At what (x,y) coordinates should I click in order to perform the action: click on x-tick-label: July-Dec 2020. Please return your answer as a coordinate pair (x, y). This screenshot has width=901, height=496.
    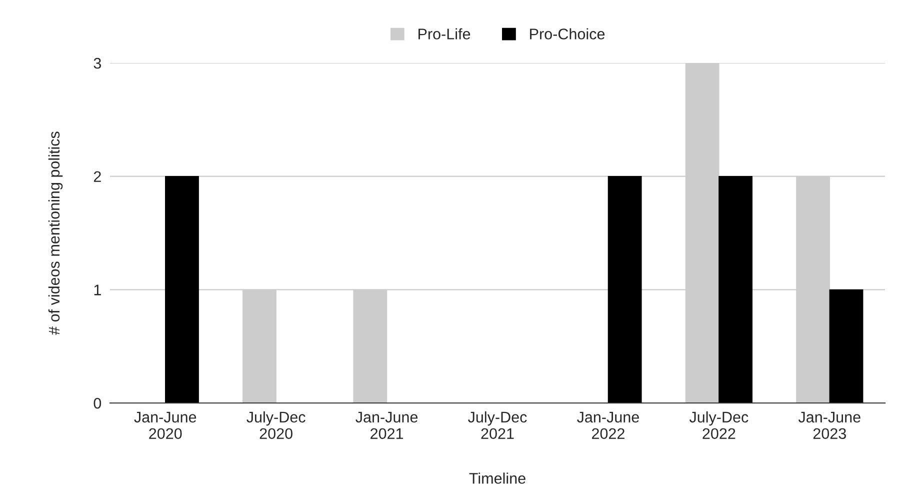
    Looking at the image, I should click on (276, 425).